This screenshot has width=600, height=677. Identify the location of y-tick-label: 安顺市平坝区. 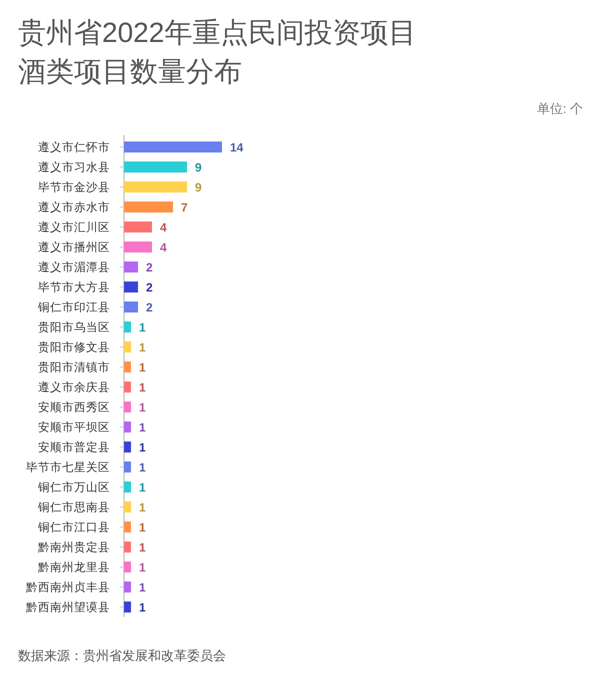
(74, 427).